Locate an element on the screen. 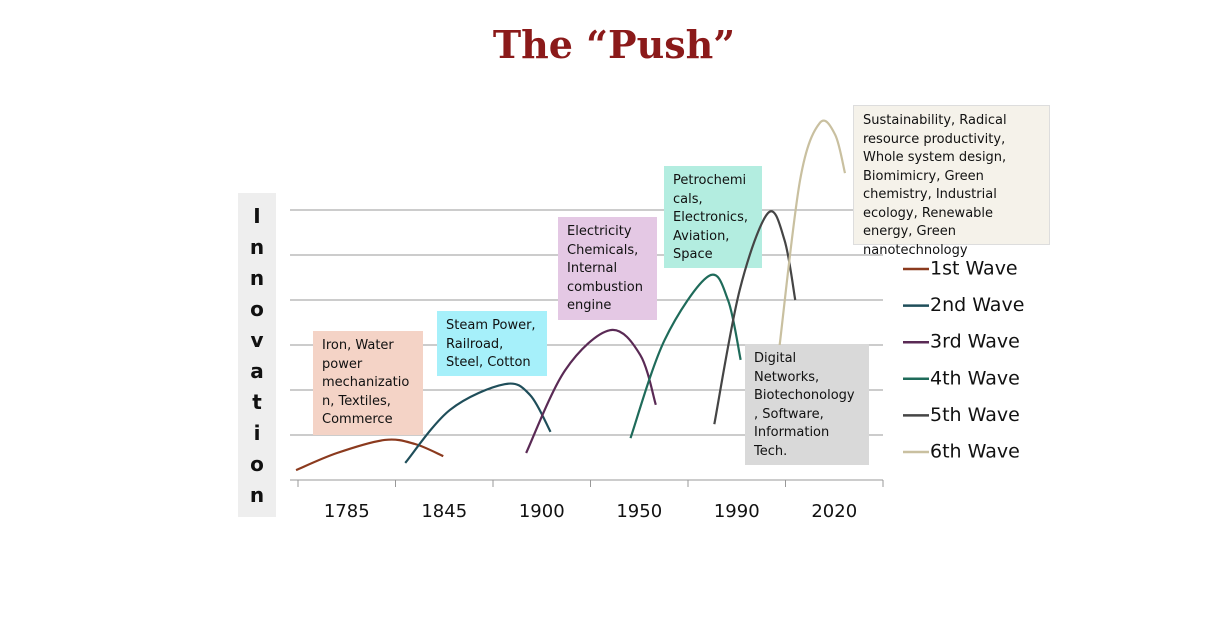  chart-title: The “Push” is located at coordinates (614, 44).